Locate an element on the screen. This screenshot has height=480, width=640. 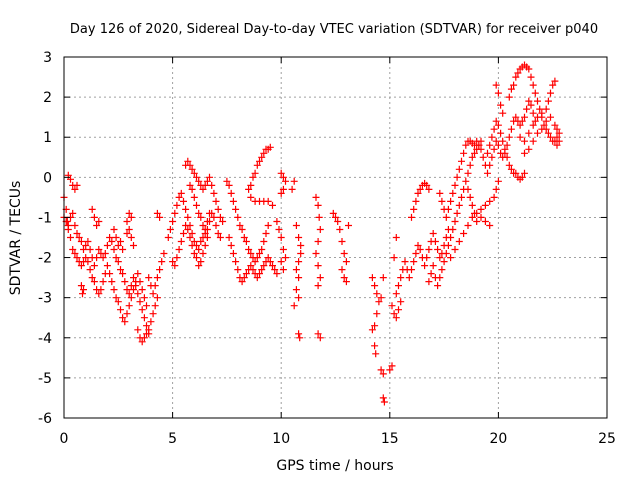
x-tick-label: 0 is located at coordinates (64, 439).